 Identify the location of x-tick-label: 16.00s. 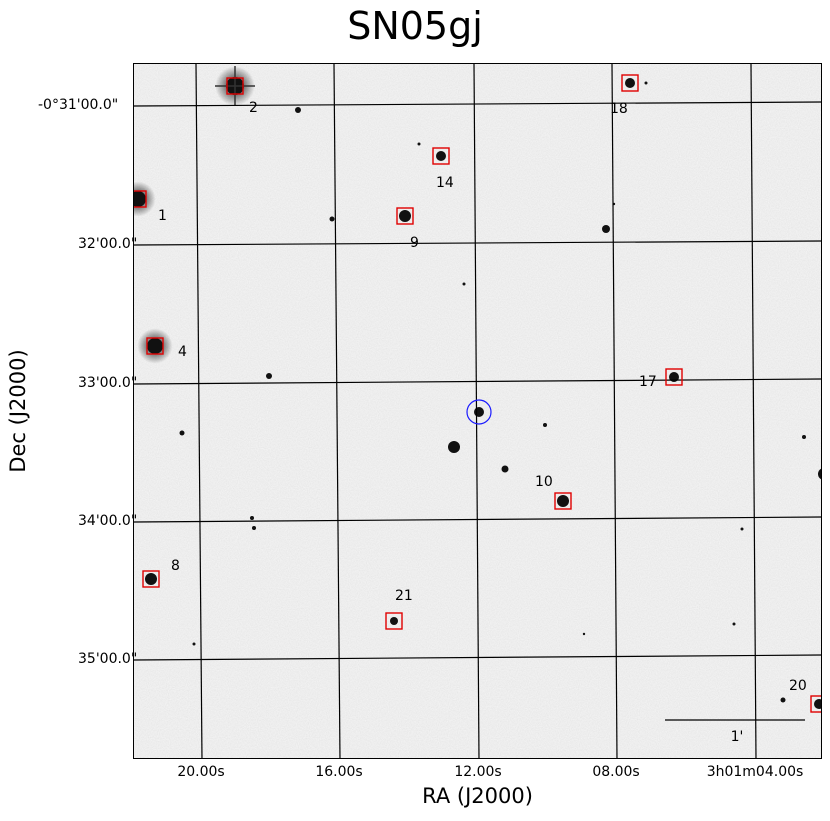
(339, 772).